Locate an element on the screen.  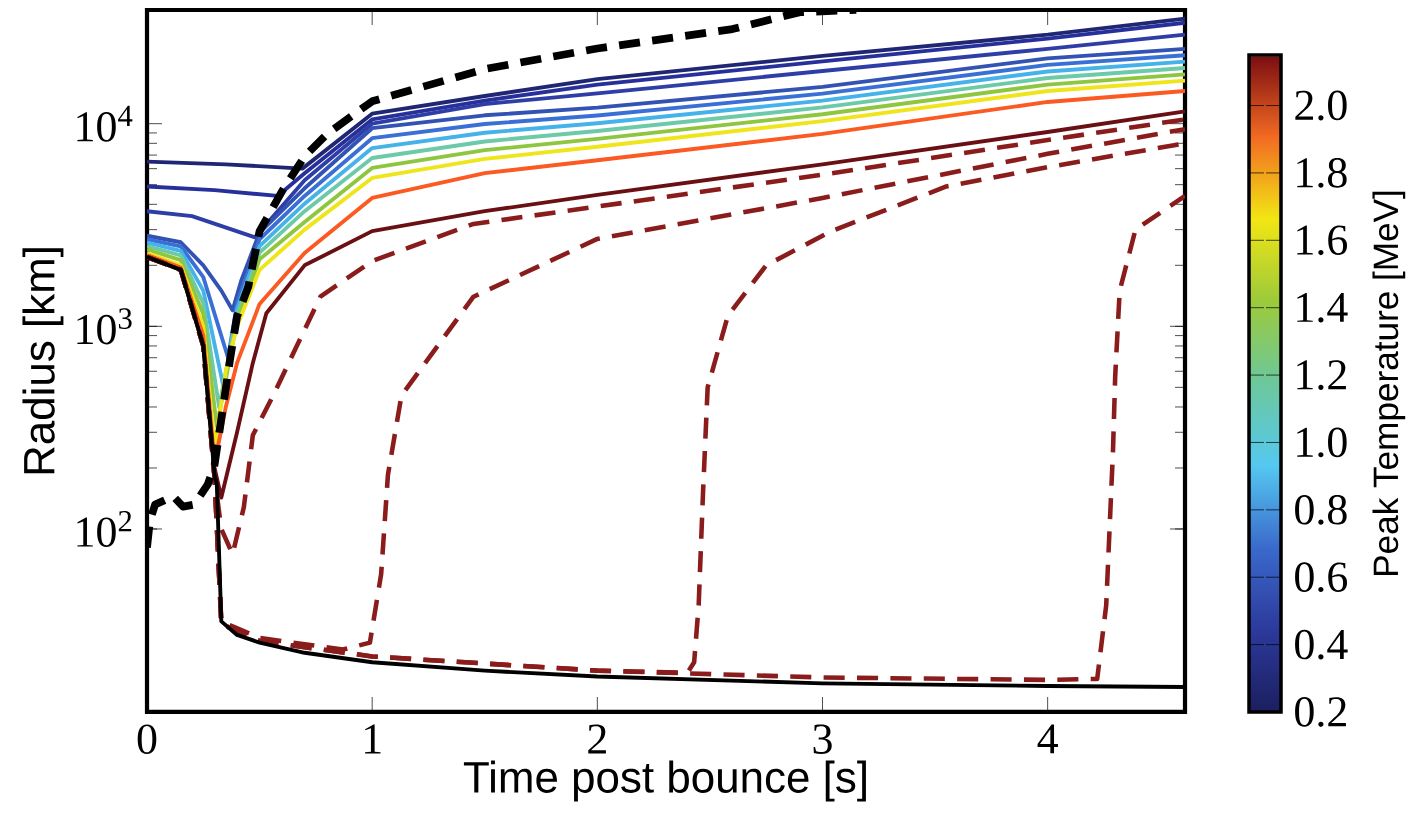
y-tick-label: 10$^{4}$ is located at coordinates (105, 123).